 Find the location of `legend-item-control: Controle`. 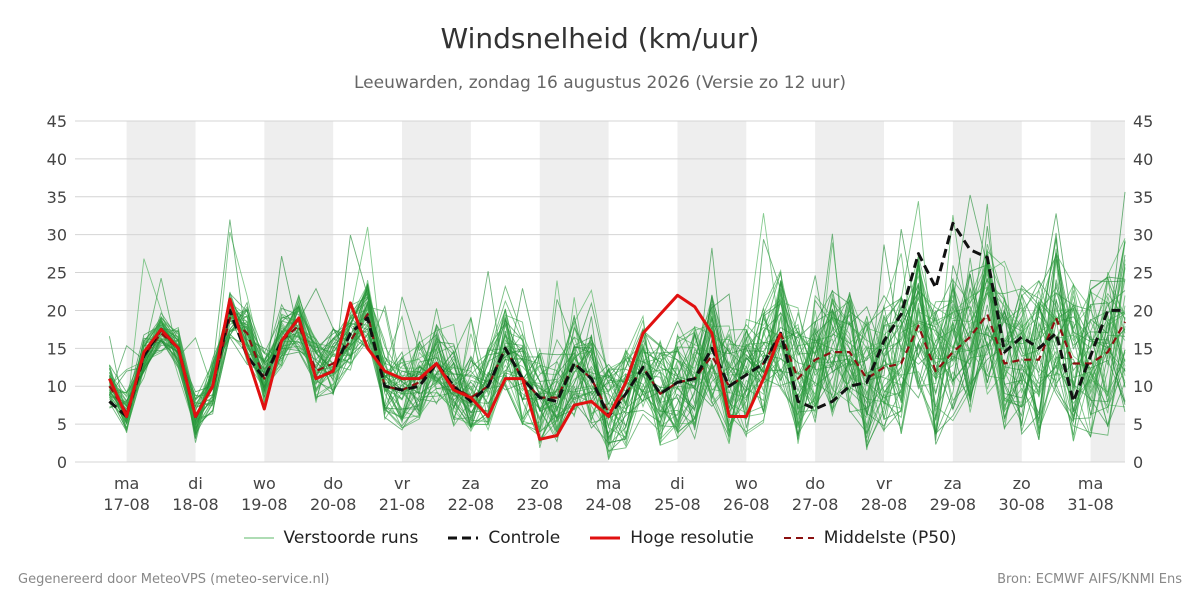

legend-item-control: Controle is located at coordinates (504, 538).